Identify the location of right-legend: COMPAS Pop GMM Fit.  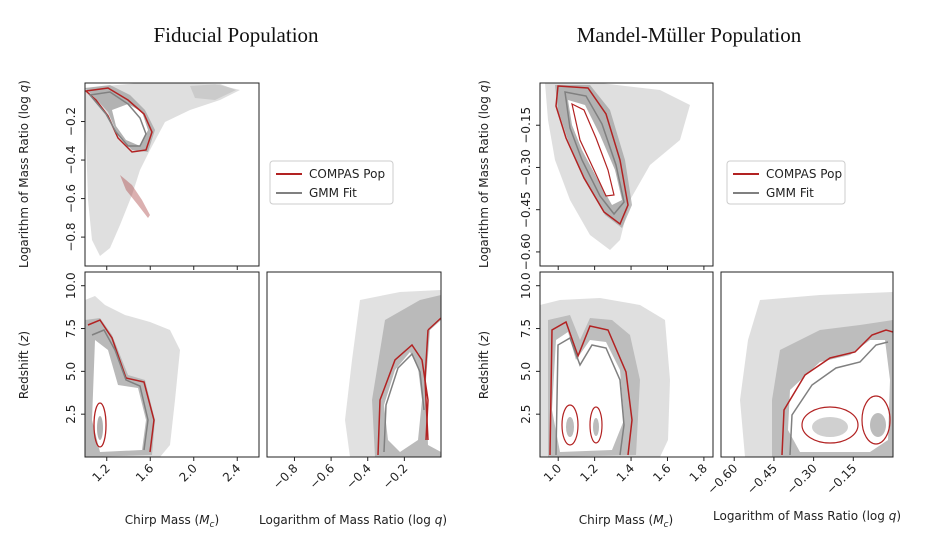
(786, 182).